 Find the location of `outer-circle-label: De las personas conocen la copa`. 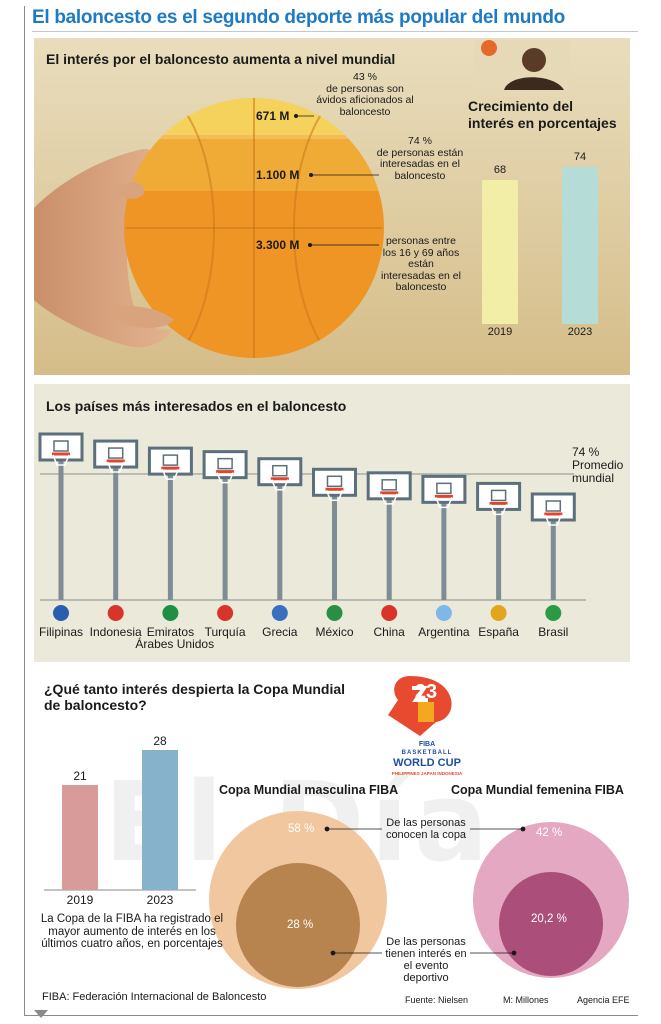

outer-circle-label: De las personas conocen la copa is located at coordinates (426, 829).